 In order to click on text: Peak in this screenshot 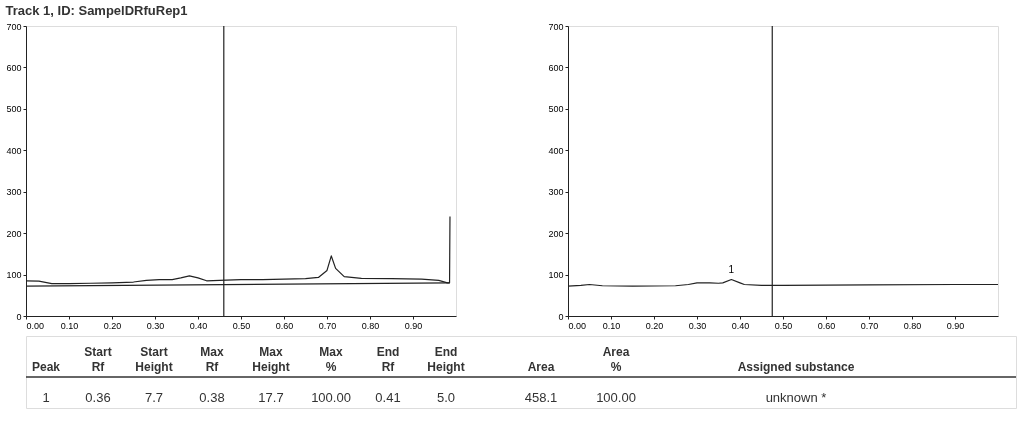, I will do `click(46, 367)`.